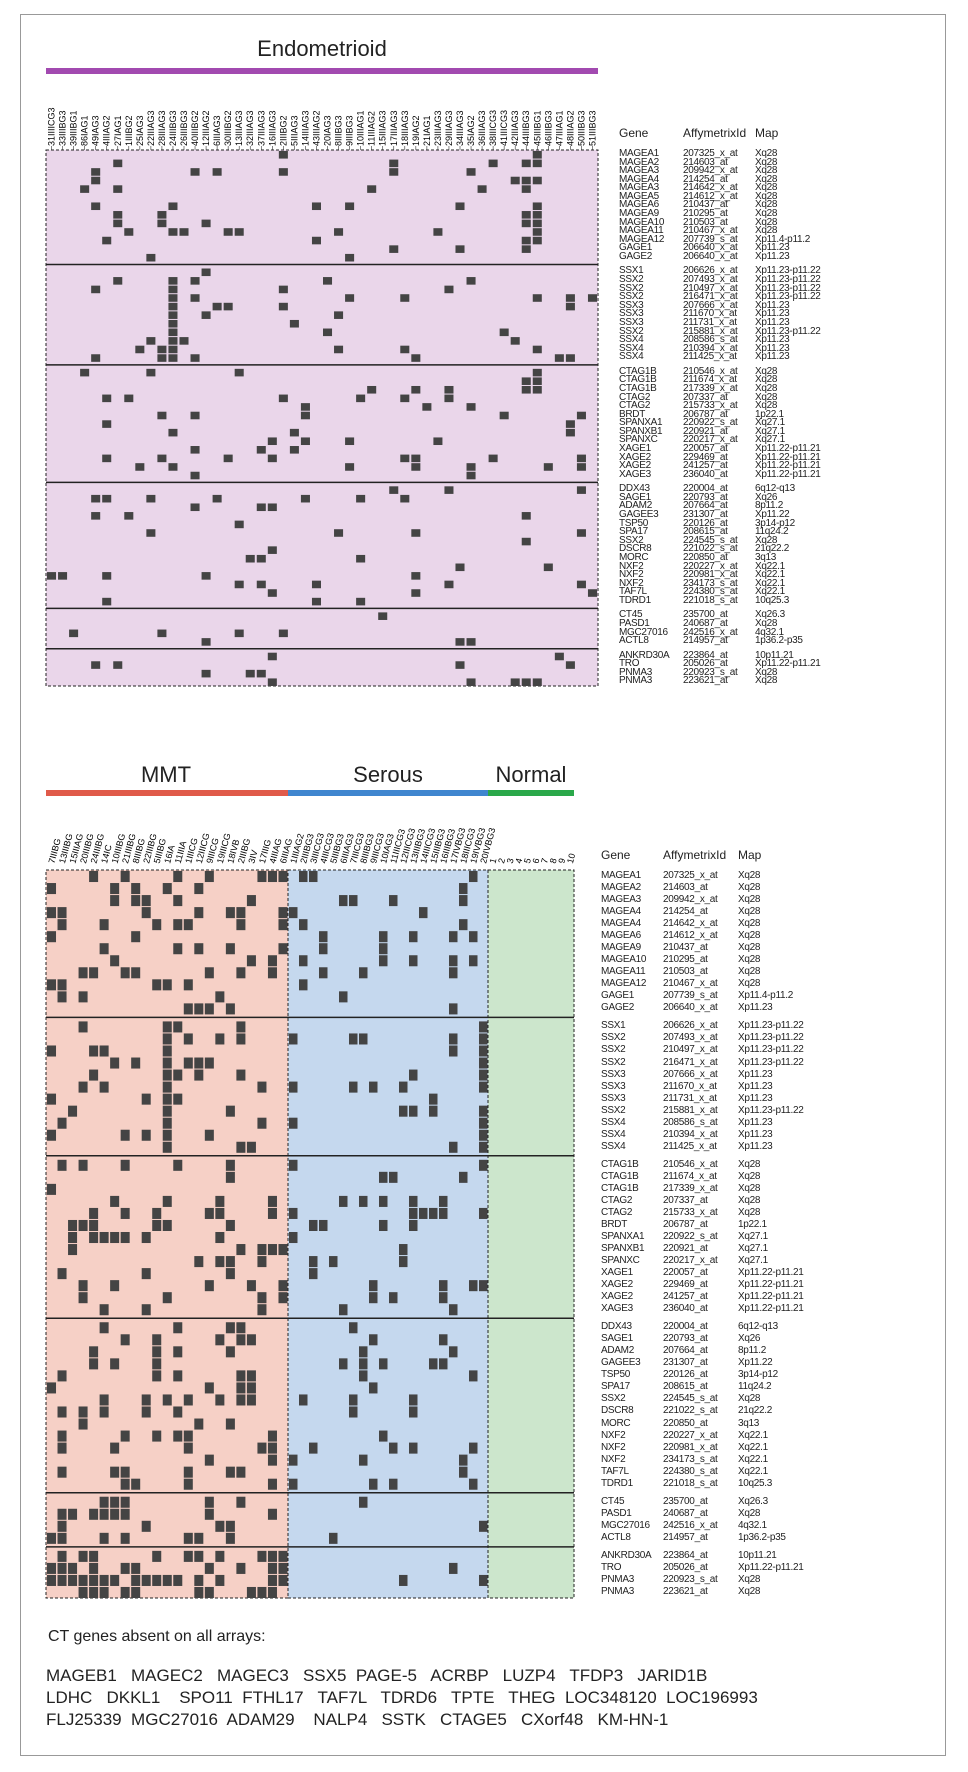 This screenshot has height=1772, width=968. I want to click on sample-label: 1IIIBG2, so click(129, 130).